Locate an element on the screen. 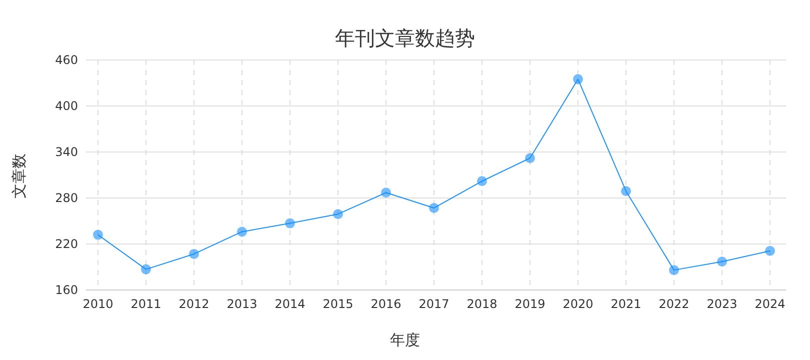 The height and width of the screenshot is (360, 810). x-tick-label: 2016 is located at coordinates (386, 304).